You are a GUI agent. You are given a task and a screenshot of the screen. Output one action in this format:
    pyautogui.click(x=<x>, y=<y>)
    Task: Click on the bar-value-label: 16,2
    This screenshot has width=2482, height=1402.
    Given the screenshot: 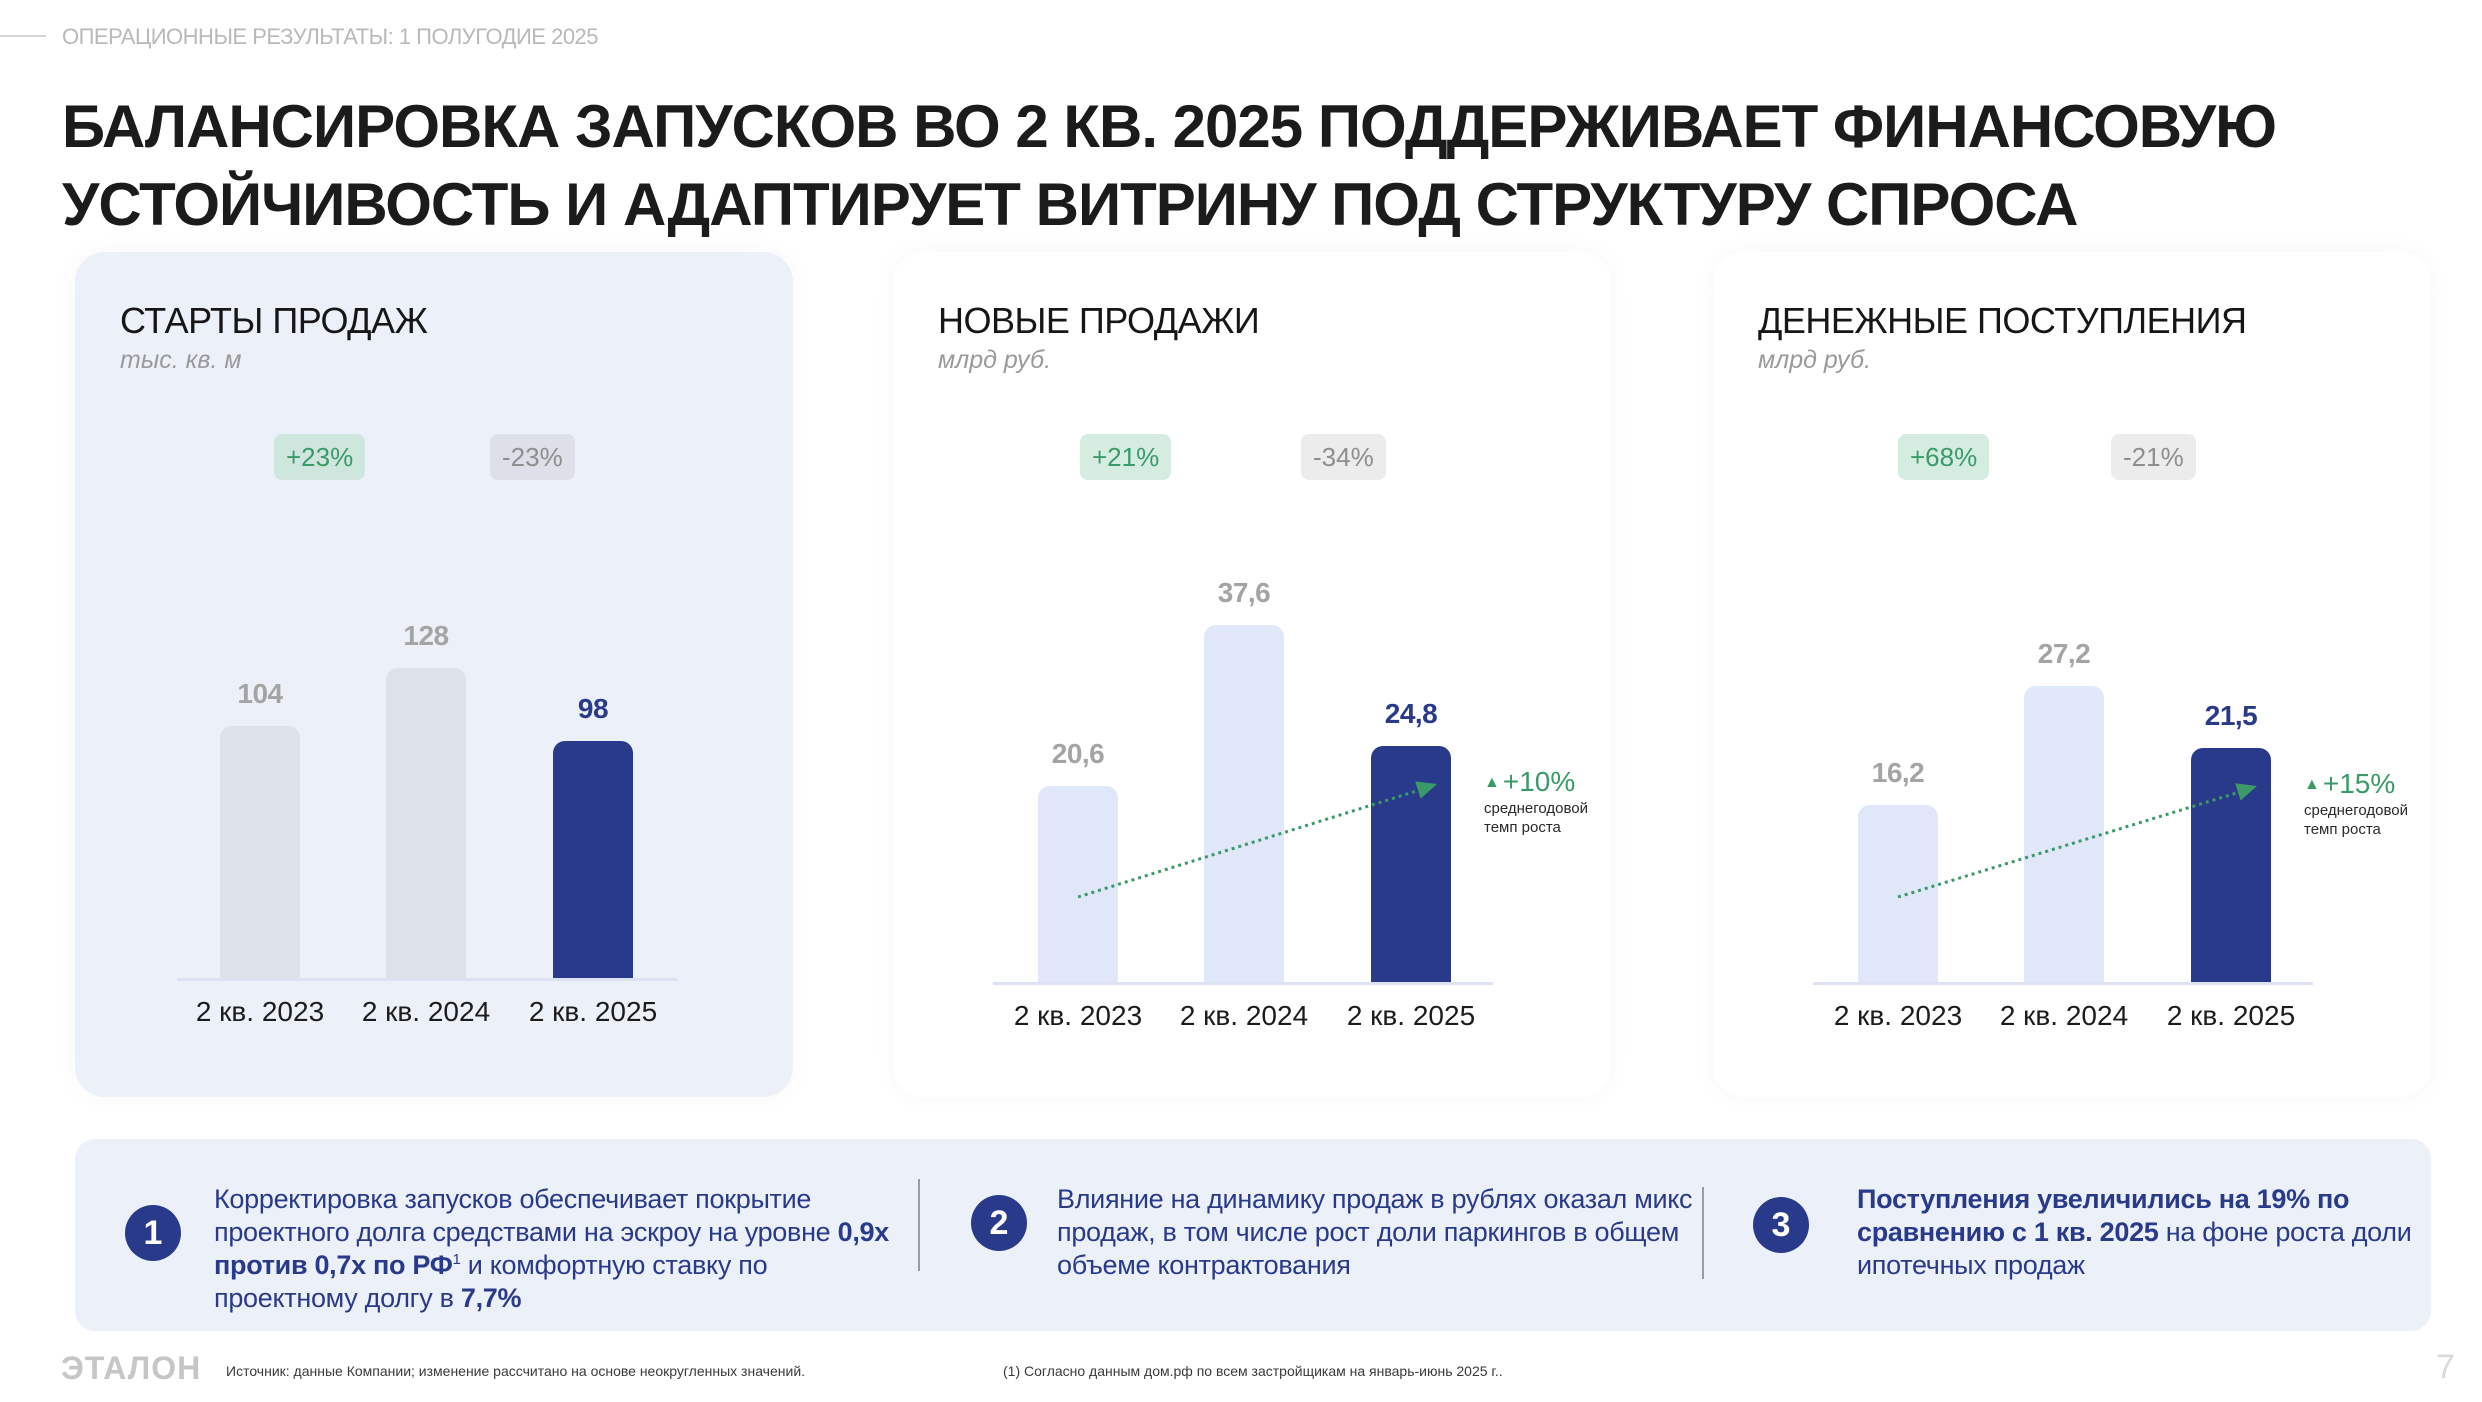 What is the action you would take?
    pyautogui.click(x=1898, y=772)
    